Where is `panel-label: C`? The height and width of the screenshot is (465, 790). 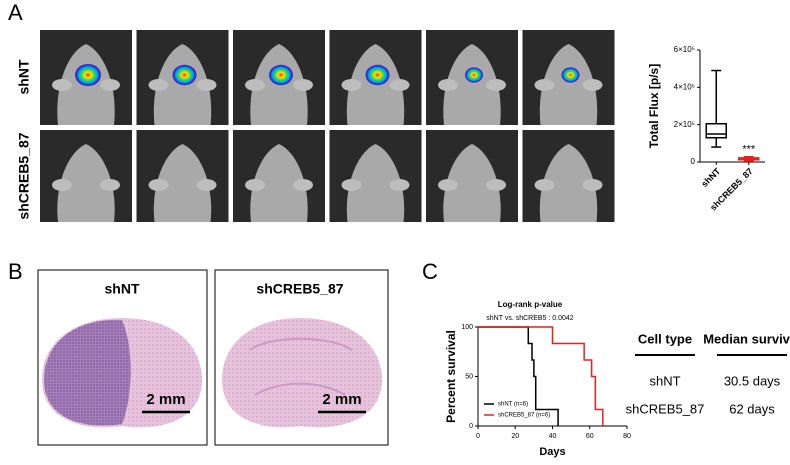
panel-label: C is located at coordinates (430, 271).